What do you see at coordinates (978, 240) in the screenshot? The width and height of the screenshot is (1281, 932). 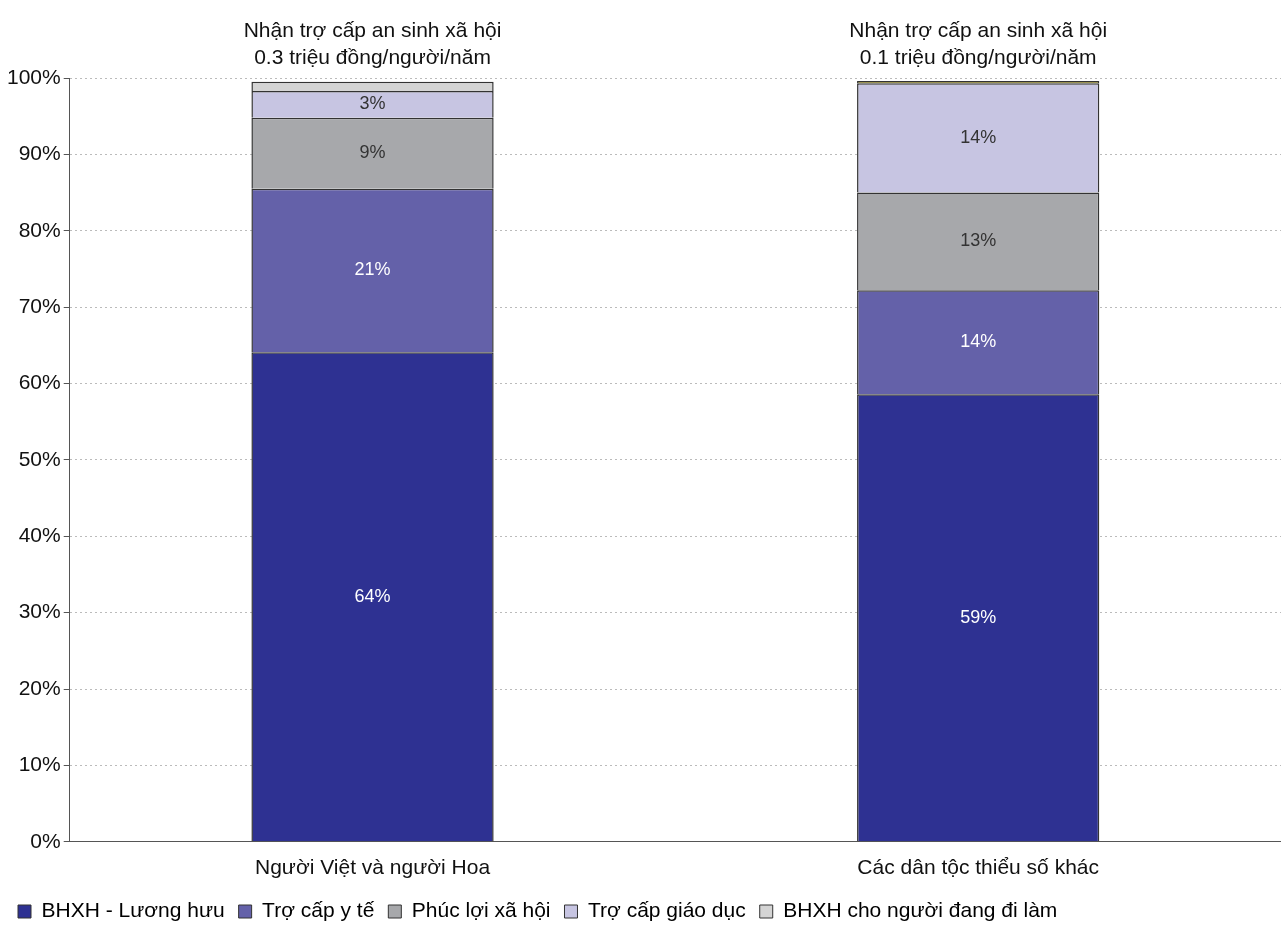 I see `data-label: 13%` at bounding box center [978, 240].